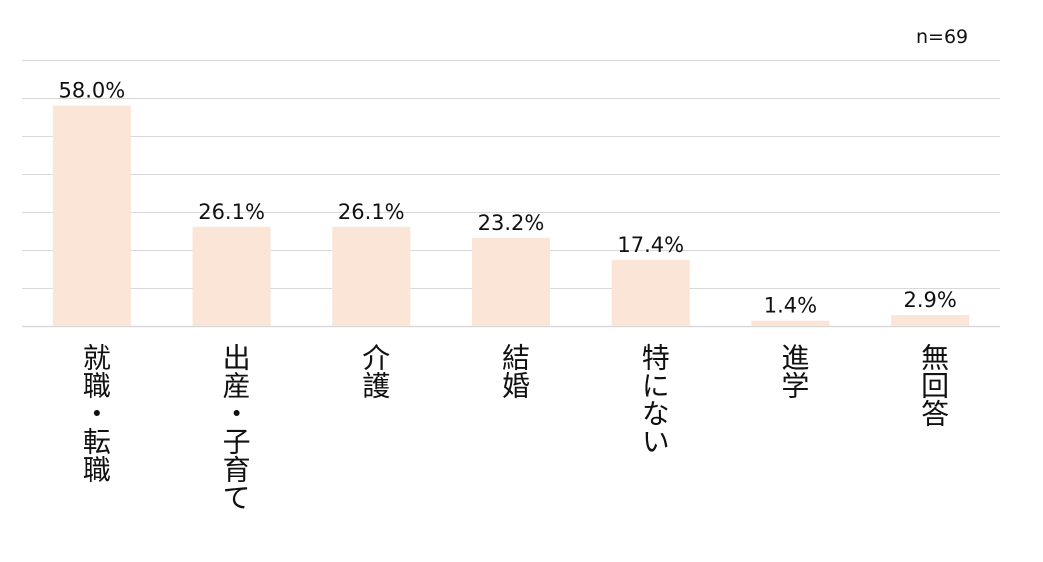 The height and width of the screenshot is (562, 1043). I want to click on data-label: 58.0%, so click(91, 91).